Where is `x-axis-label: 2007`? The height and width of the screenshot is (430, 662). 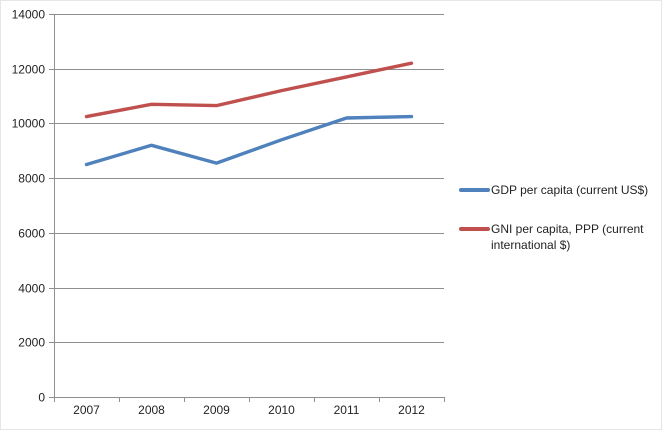 x-axis-label: 2007 is located at coordinates (86, 410).